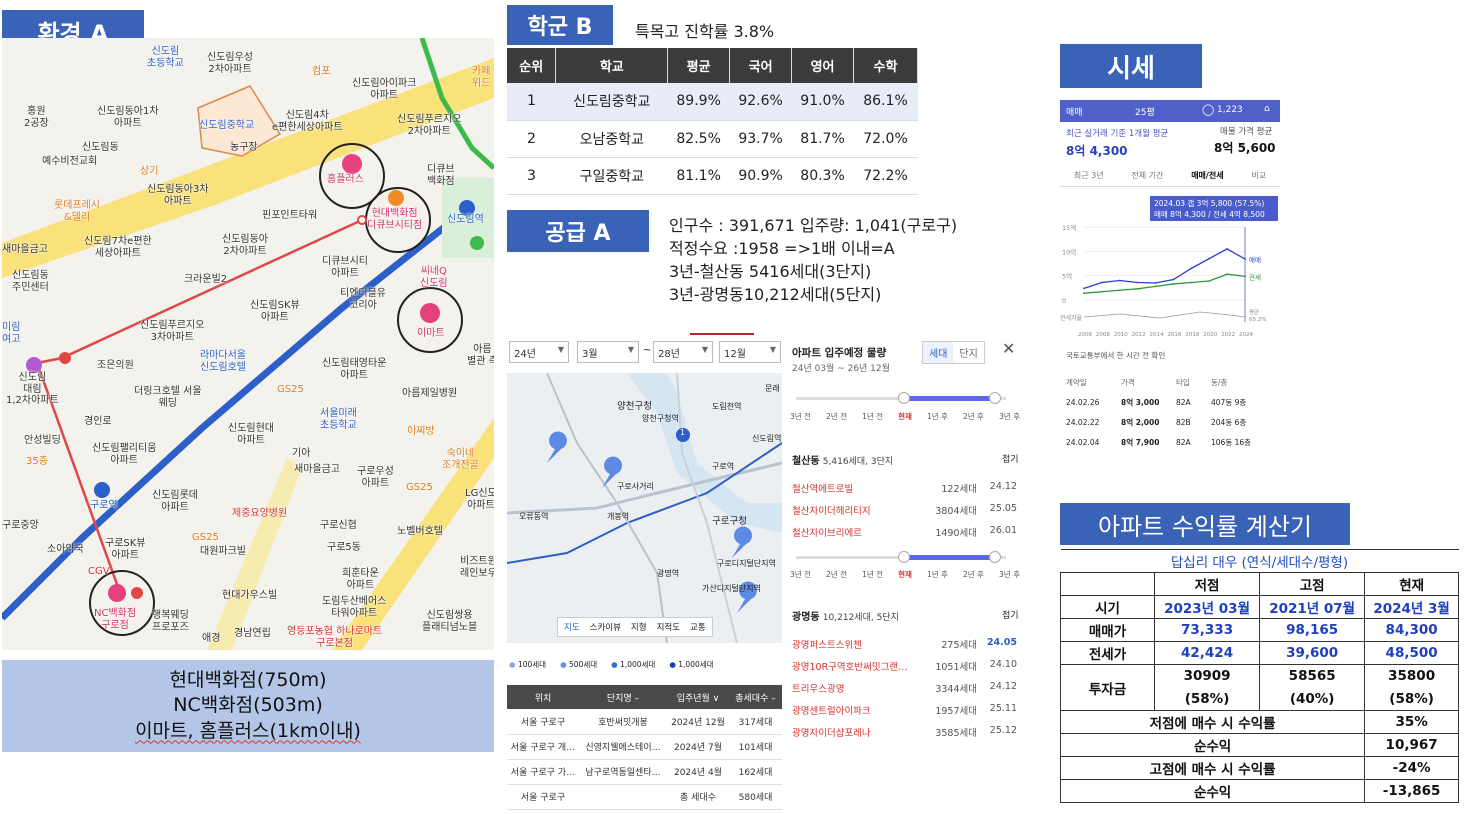  What do you see at coordinates (572, 628) in the screenshot?
I see `map-tab: 지도` at bounding box center [572, 628].